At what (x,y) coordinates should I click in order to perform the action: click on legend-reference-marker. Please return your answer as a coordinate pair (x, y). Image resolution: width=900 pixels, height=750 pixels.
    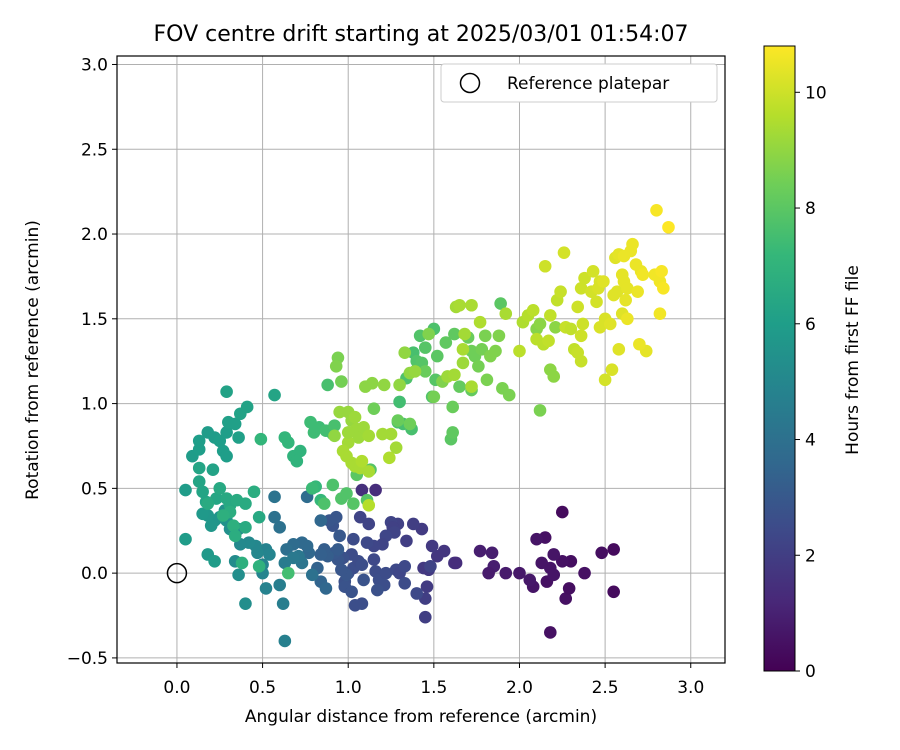
    Looking at the image, I should click on (470, 83).